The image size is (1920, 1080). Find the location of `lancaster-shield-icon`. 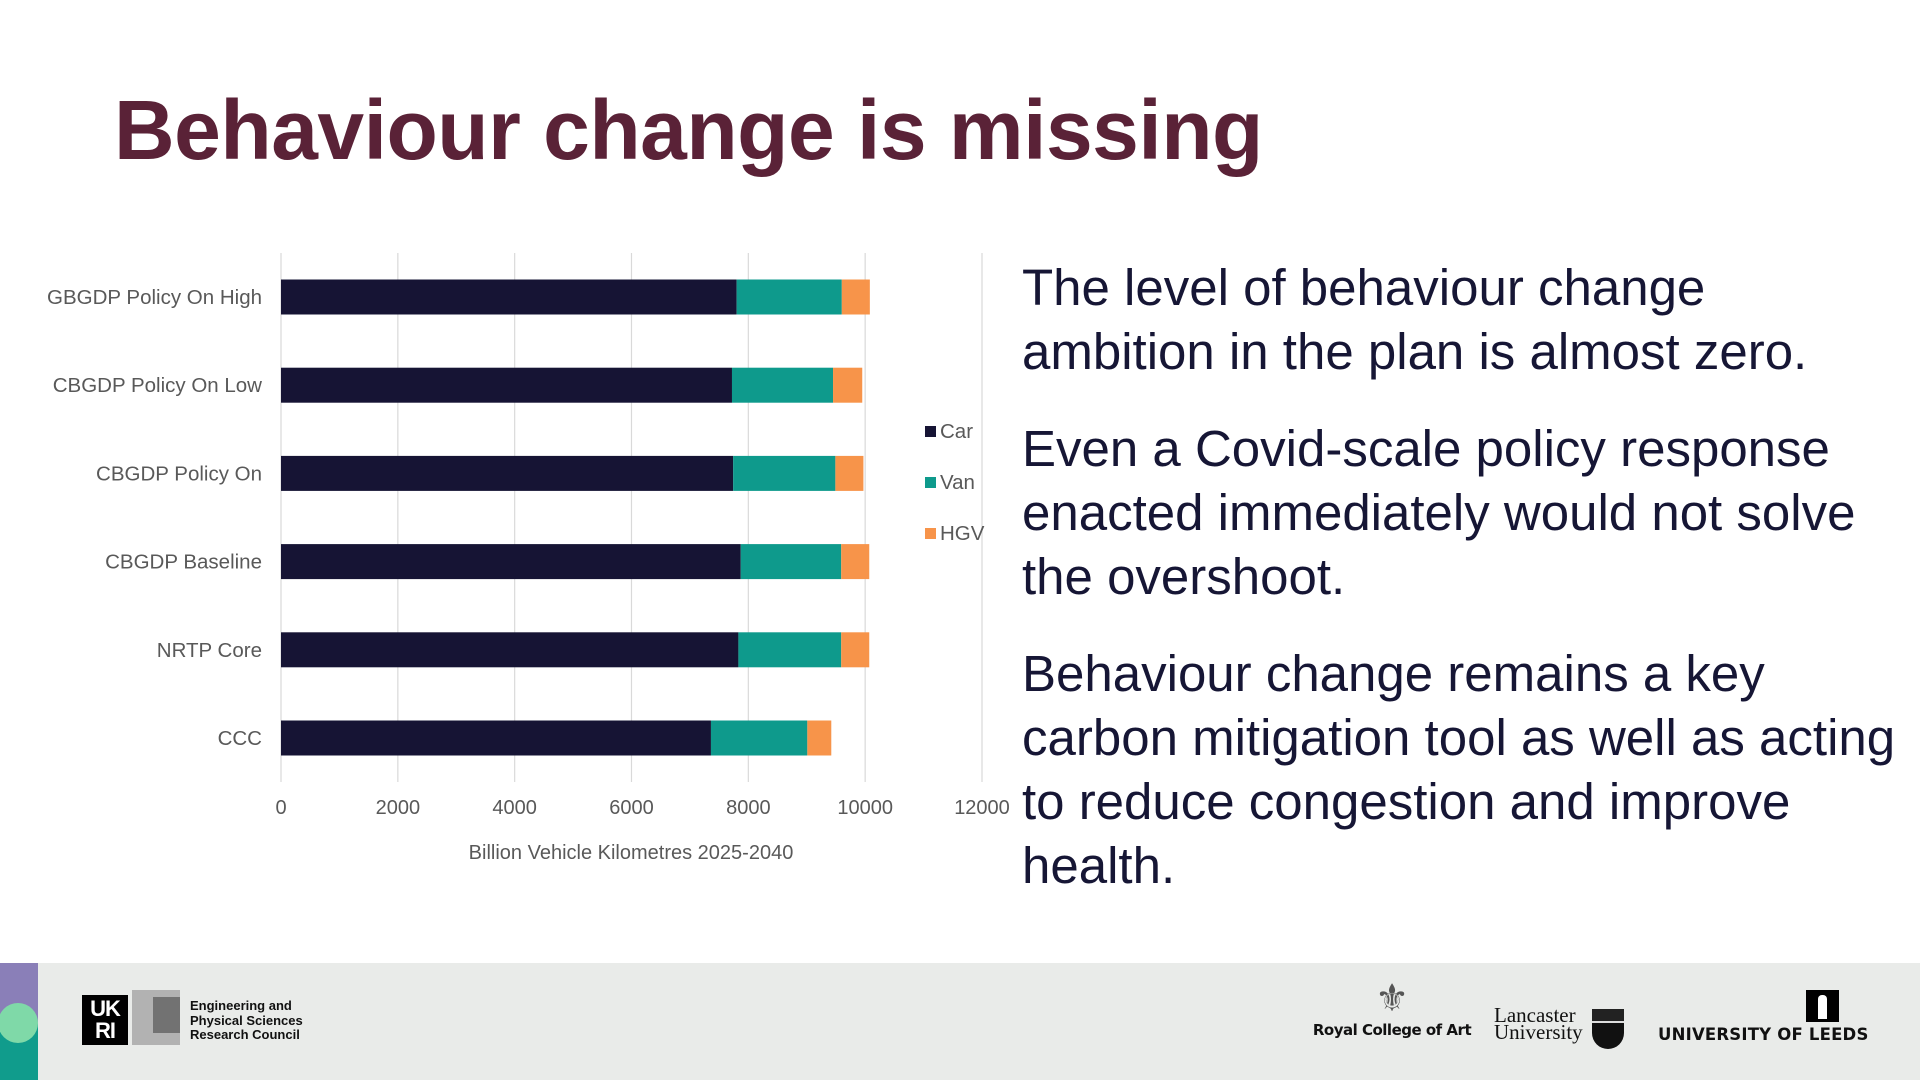

lancaster-shield-icon is located at coordinates (1608, 1029).